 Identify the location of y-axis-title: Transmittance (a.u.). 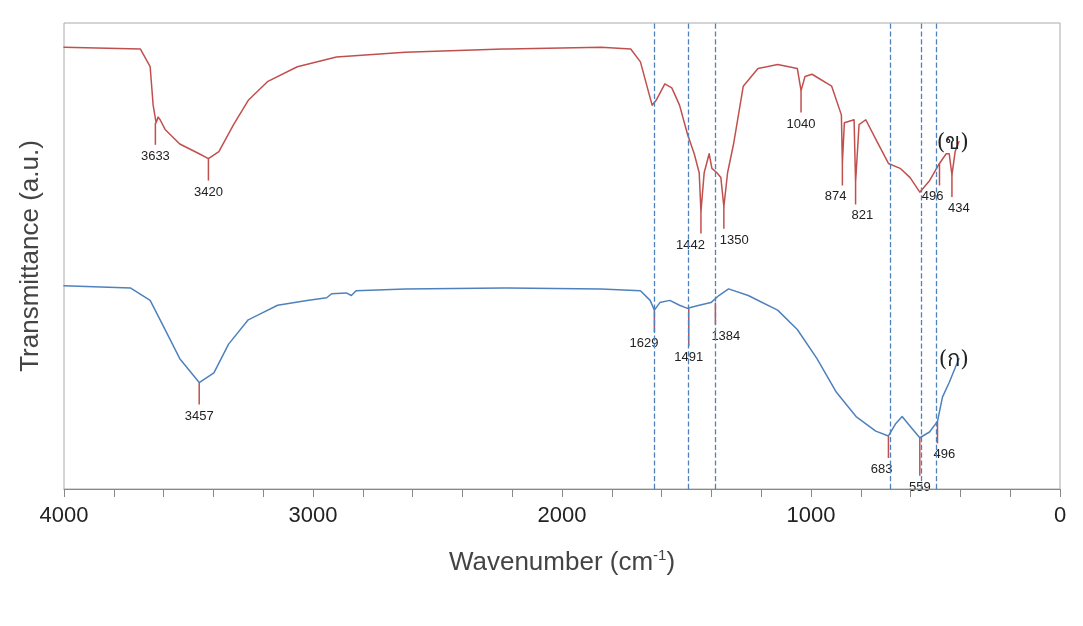
(29, 256).